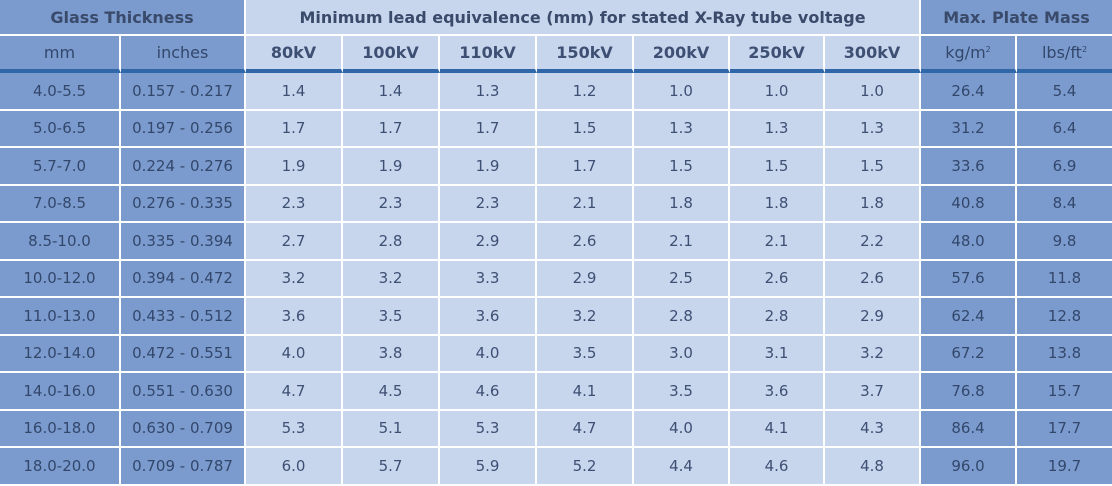 The height and width of the screenshot is (486, 1112). Describe the element at coordinates (184, 242) in the screenshot. I see `cell-inches: 0.335 - 0.394` at that location.